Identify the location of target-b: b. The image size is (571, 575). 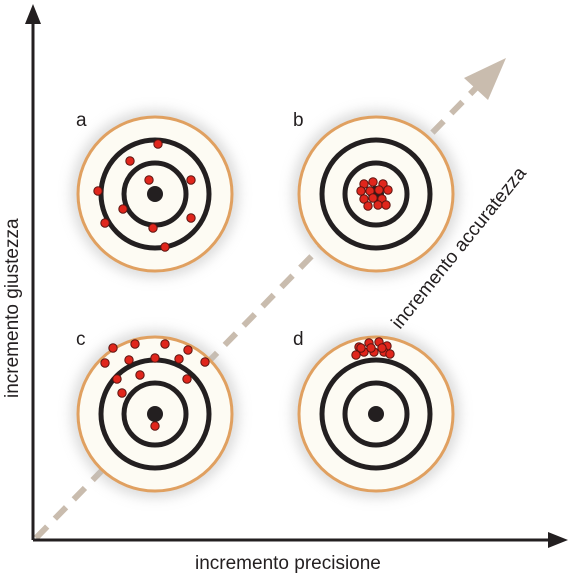
(376, 194).